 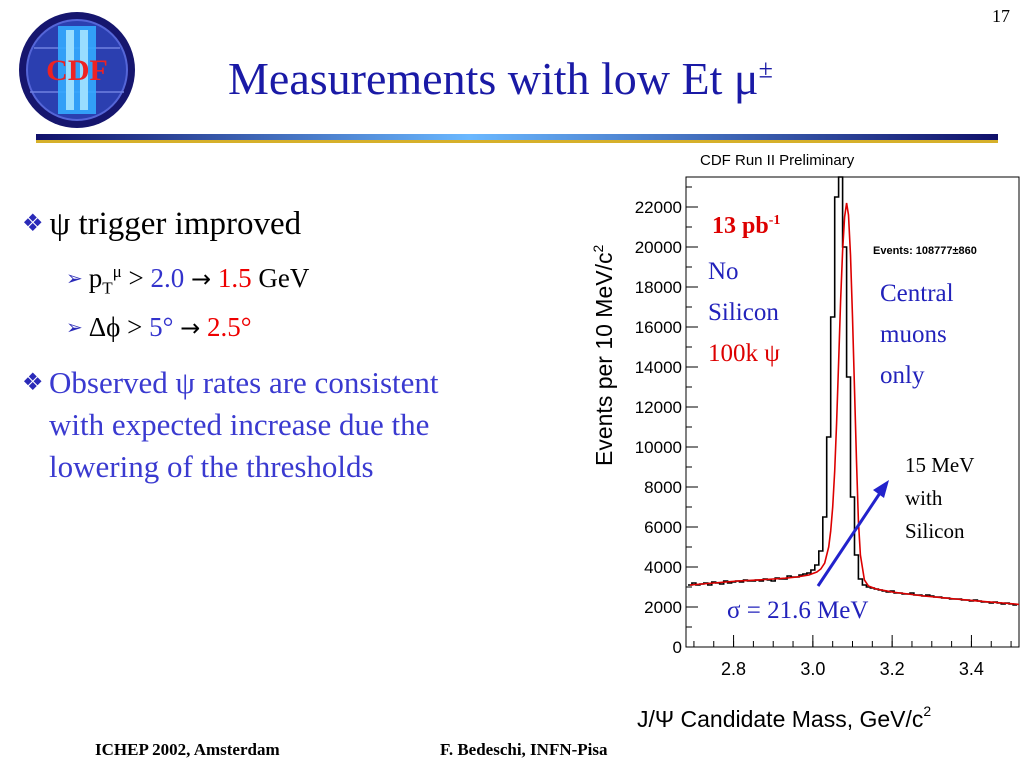 What do you see at coordinates (850, 538) in the screenshot?
I see `silicon-arrow-line` at bounding box center [850, 538].